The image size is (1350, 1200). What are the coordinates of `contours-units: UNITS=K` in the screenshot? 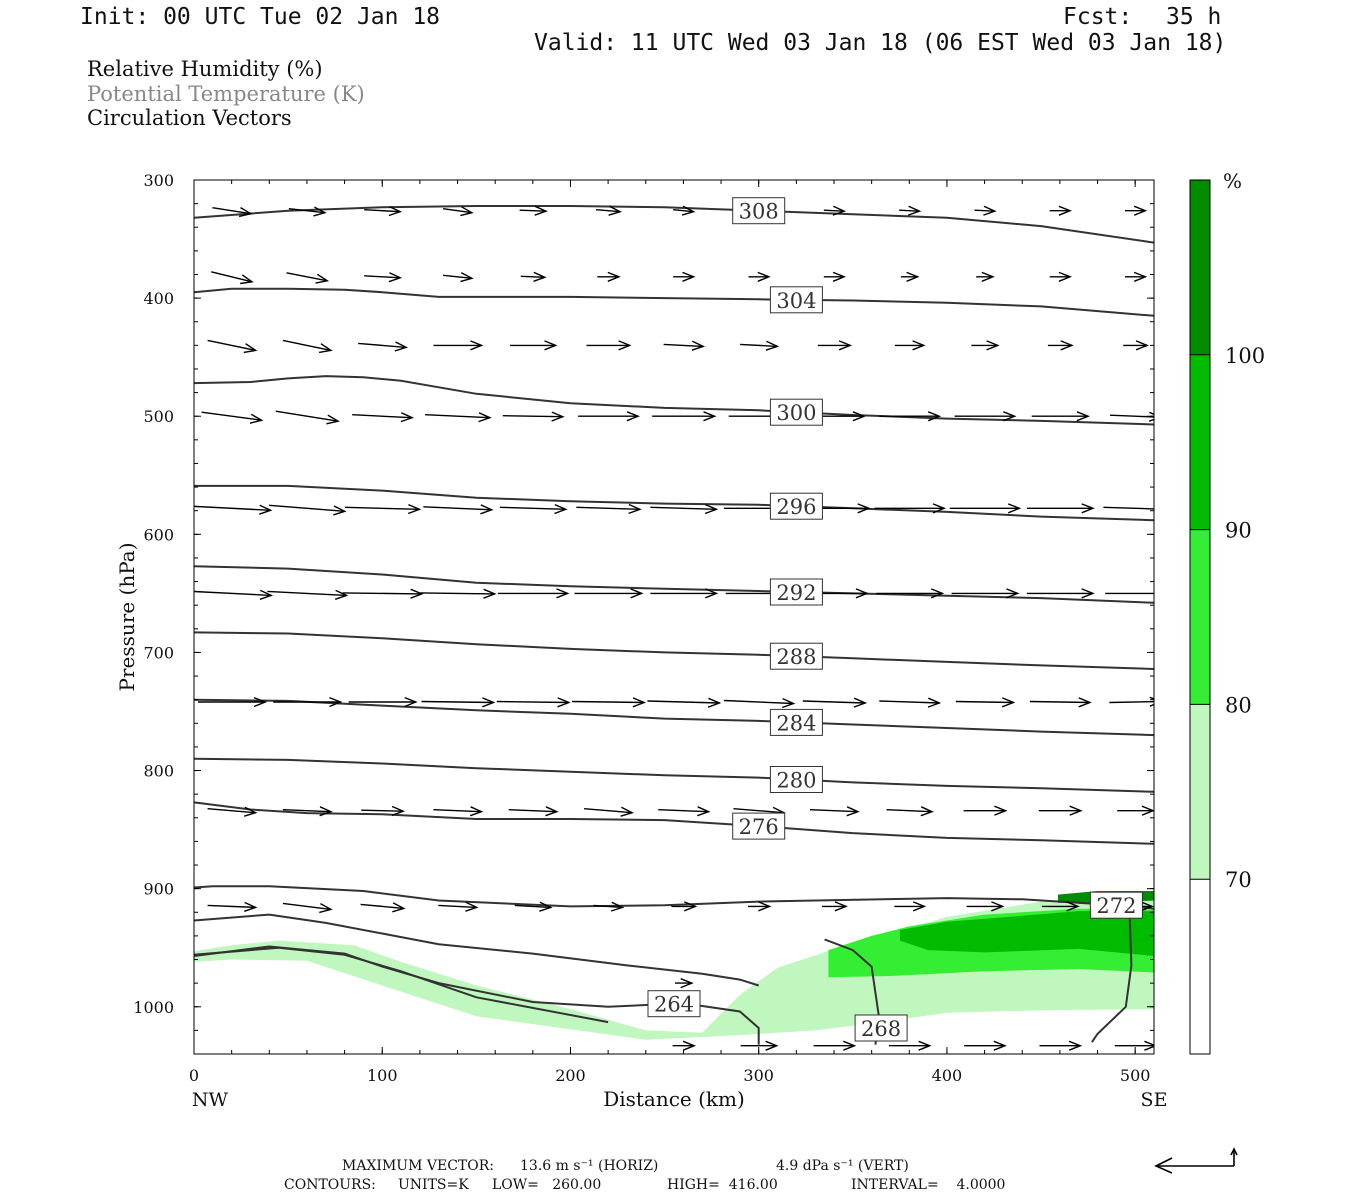 It's located at (433, 1185).